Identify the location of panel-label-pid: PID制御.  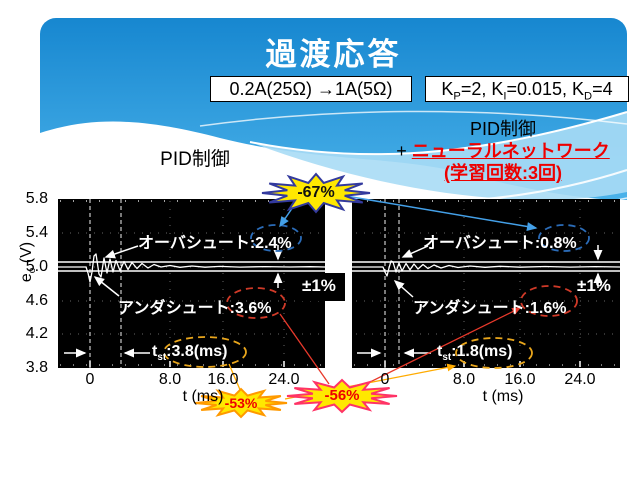
(195, 159).